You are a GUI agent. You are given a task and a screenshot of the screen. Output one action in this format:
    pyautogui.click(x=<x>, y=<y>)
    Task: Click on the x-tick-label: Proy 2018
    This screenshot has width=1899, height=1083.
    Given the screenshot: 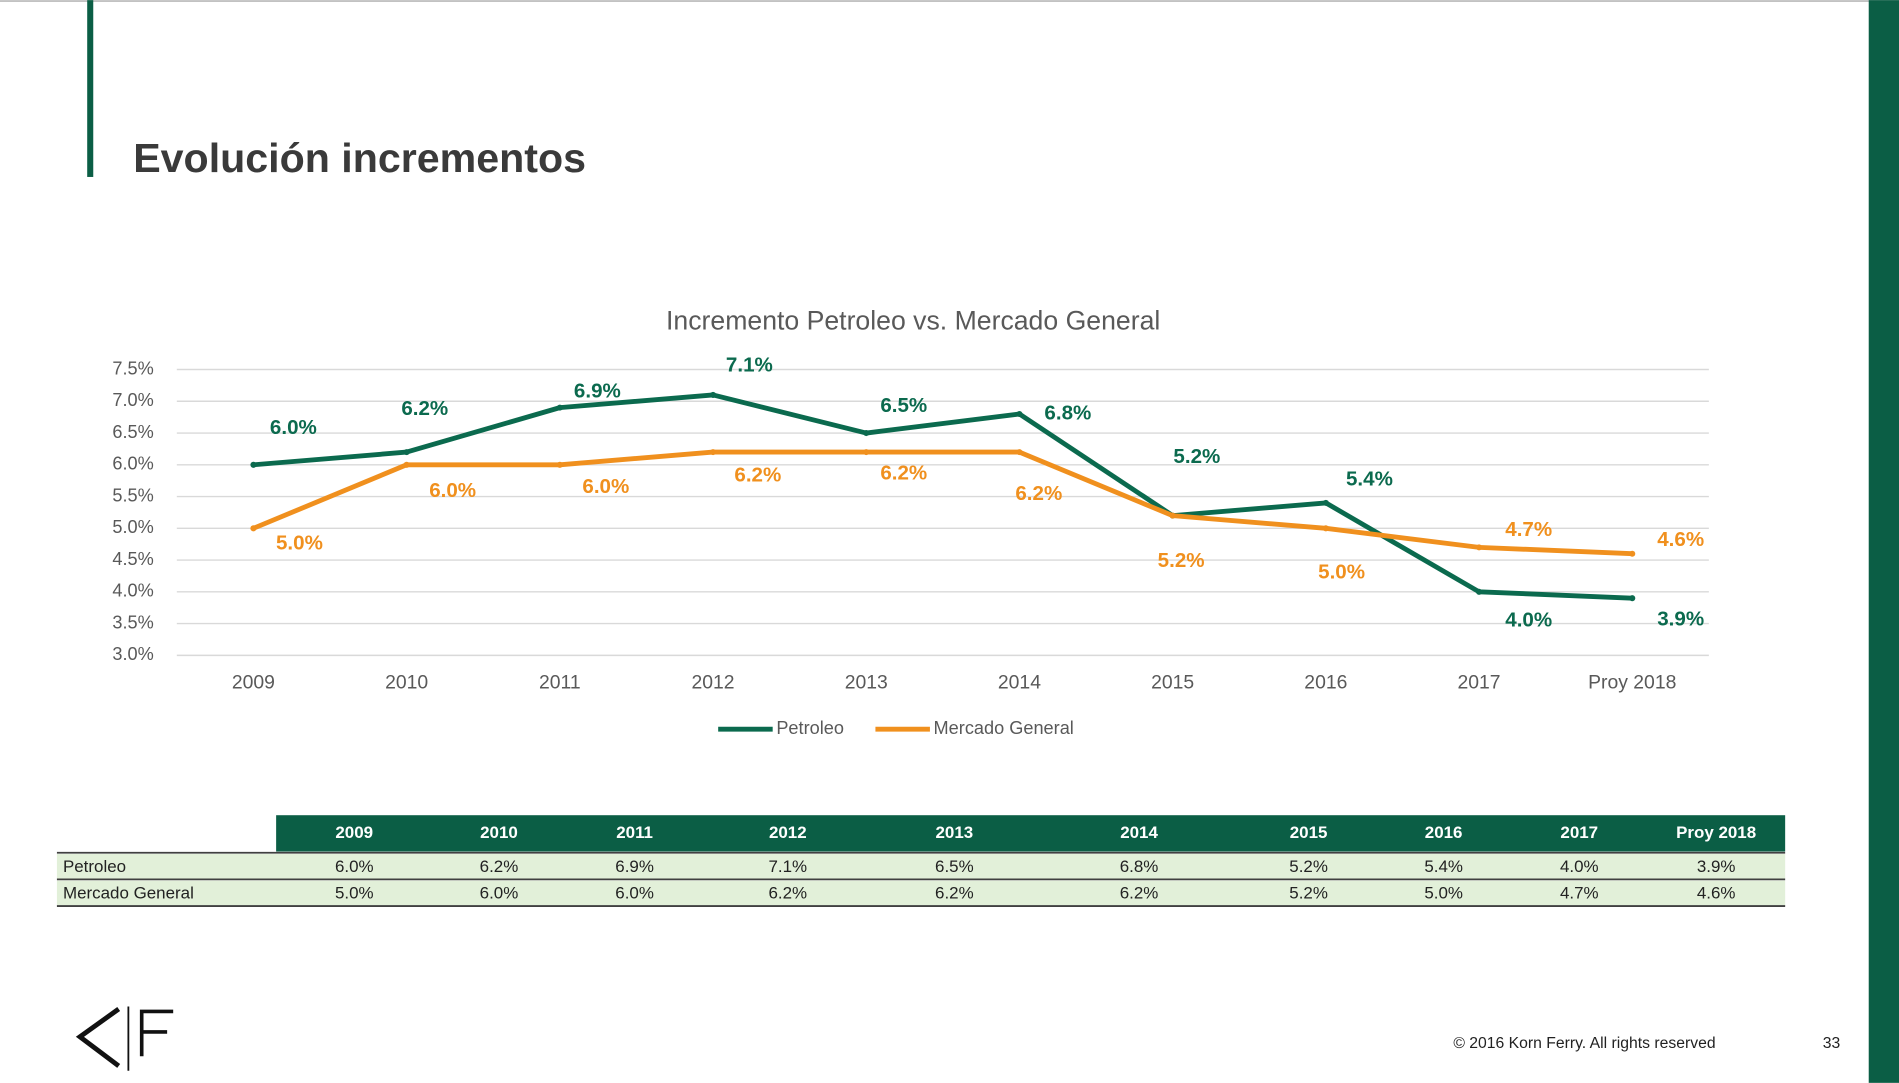 What is the action you would take?
    pyautogui.click(x=1632, y=682)
    